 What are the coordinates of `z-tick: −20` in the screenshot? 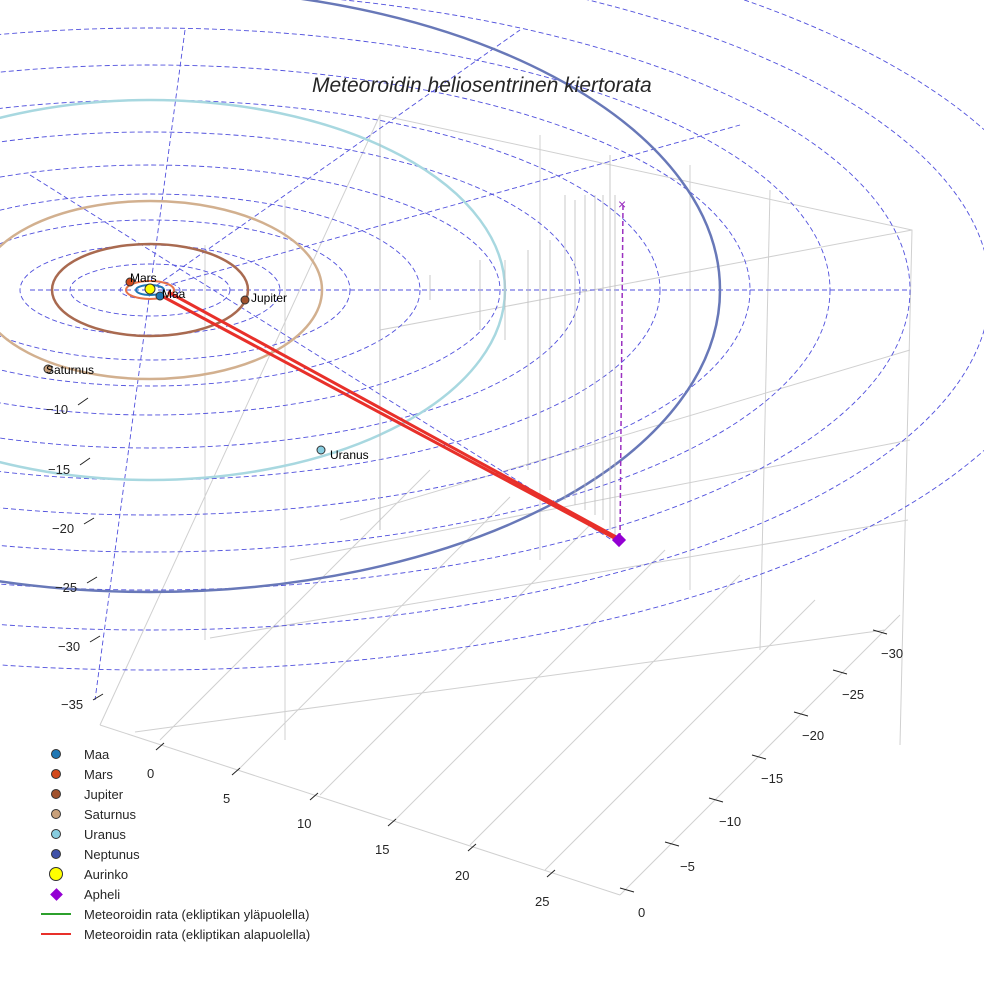 It's located at (63, 528).